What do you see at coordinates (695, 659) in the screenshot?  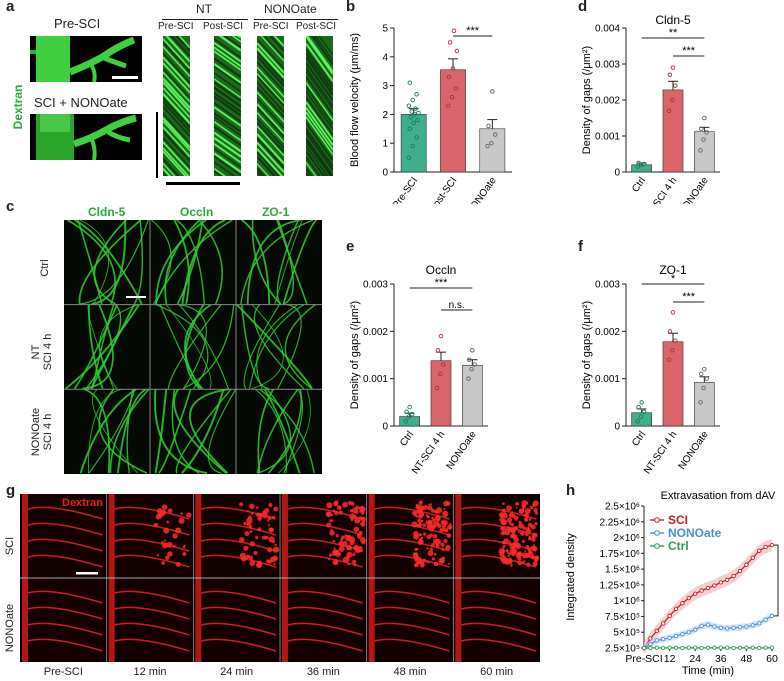 I see `x-tick-label: 24` at bounding box center [695, 659].